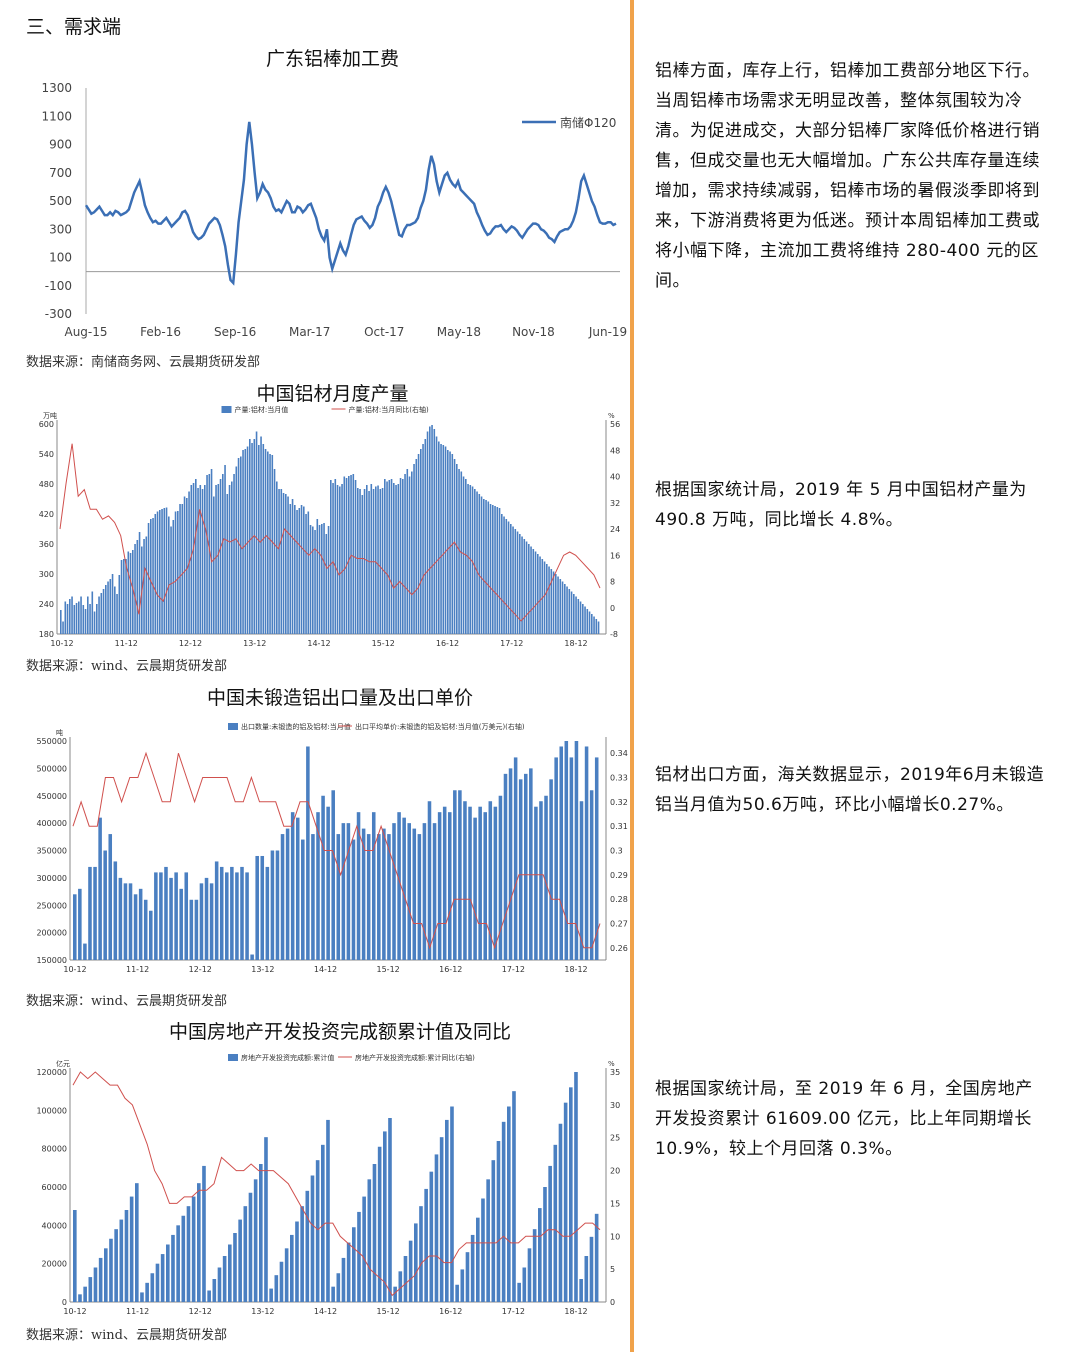  Describe the element at coordinates (51, 823) in the screenshot. I see `y-tick-label-left-3: 400000` at that location.